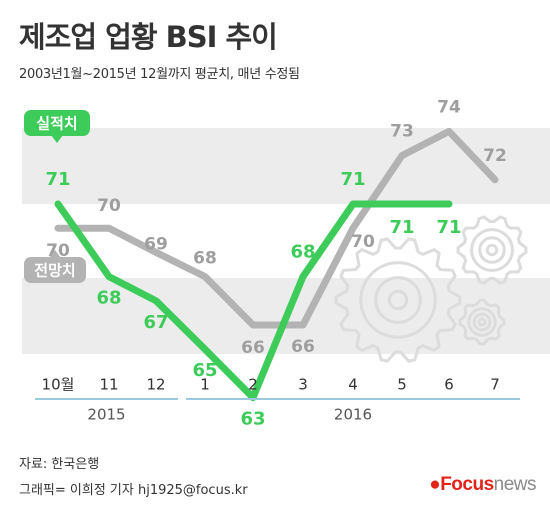  I want to click on gear-large-icon-teeth, so click(398, 300).